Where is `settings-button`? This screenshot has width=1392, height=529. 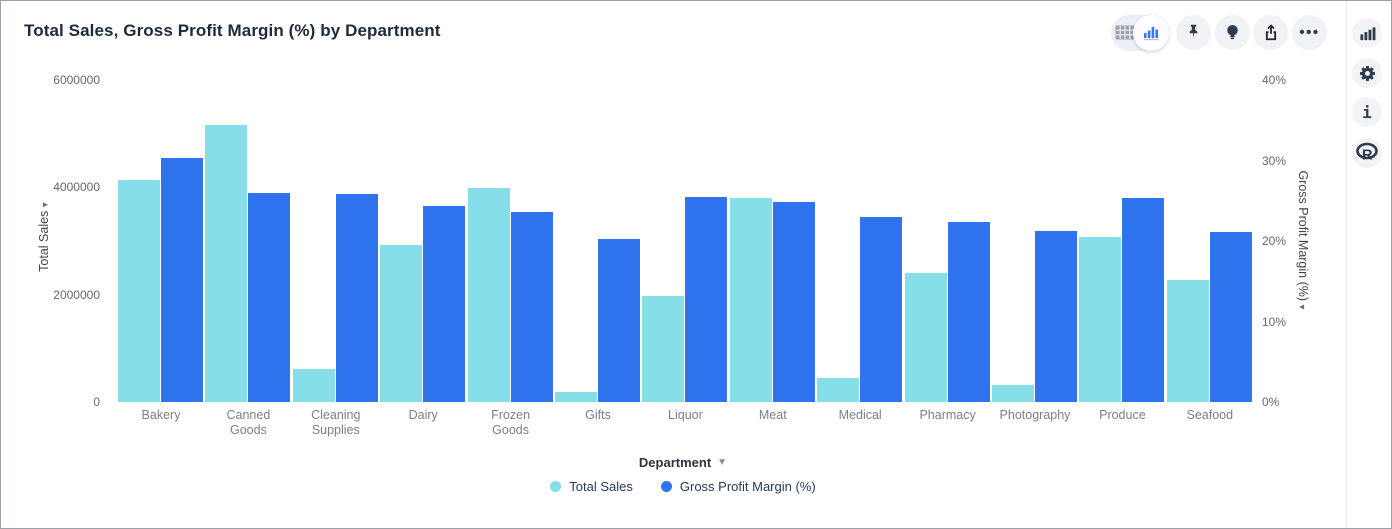
settings-button is located at coordinates (1367, 73).